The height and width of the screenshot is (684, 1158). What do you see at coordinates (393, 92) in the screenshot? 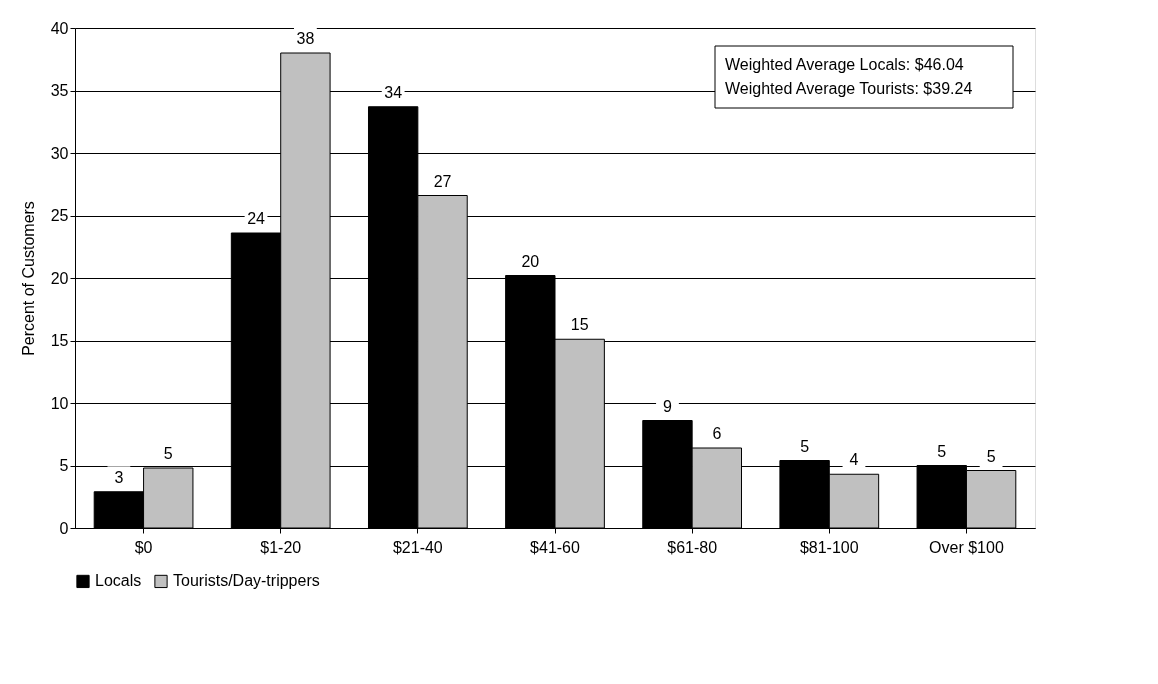
I see `data-label: 34` at bounding box center [393, 92].